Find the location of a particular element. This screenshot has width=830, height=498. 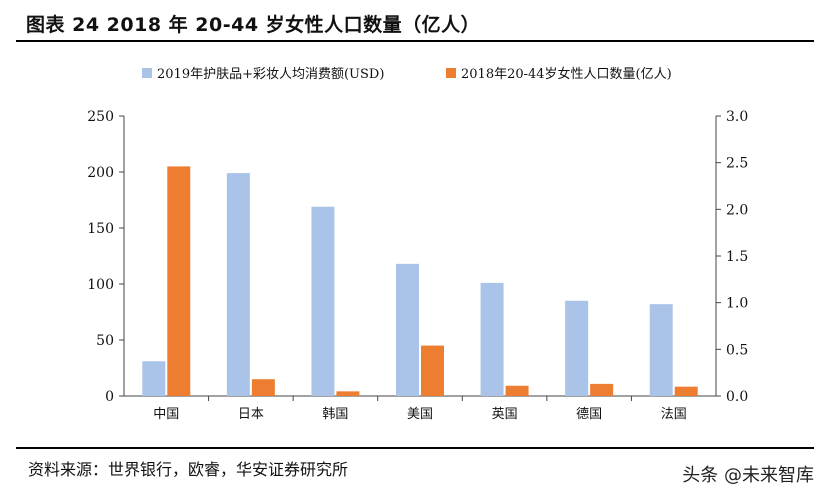

title-divider is located at coordinates (415, 41).